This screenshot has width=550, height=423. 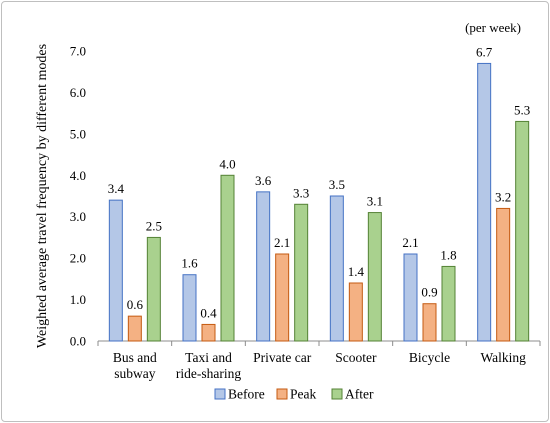 What do you see at coordinates (503, 357) in the screenshot?
I see `category-label: Walking` at bounding box center [503, 357].